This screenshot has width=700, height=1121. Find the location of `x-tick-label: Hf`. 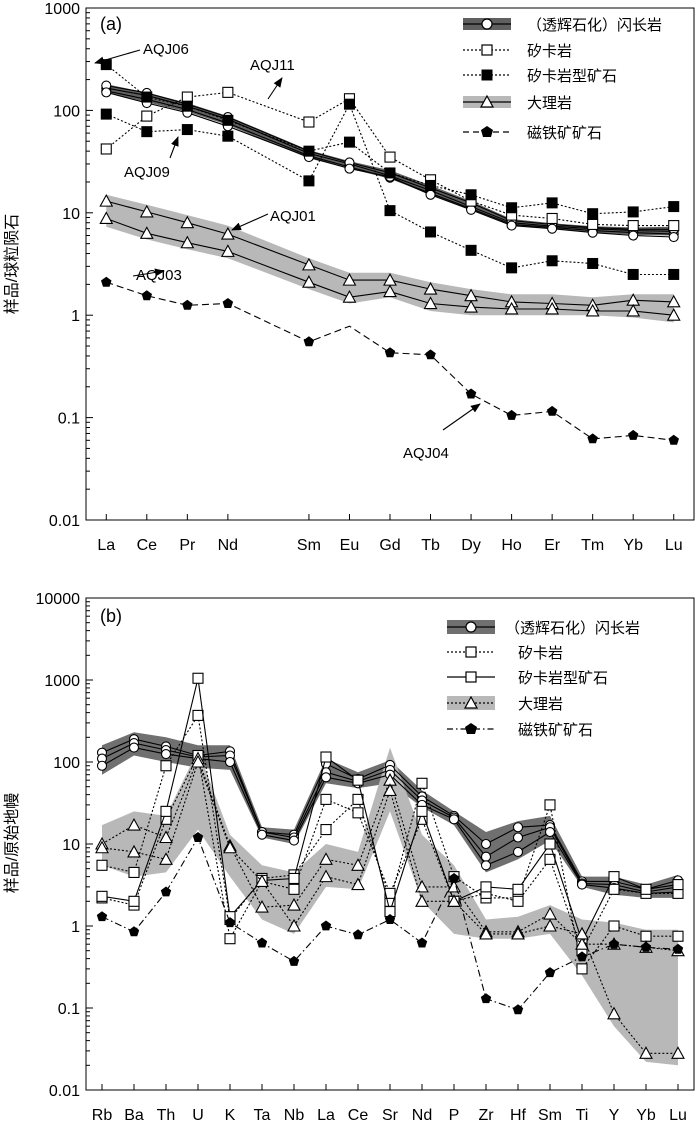

x-tick-label: Hf is located at coordinates (518, 1114).